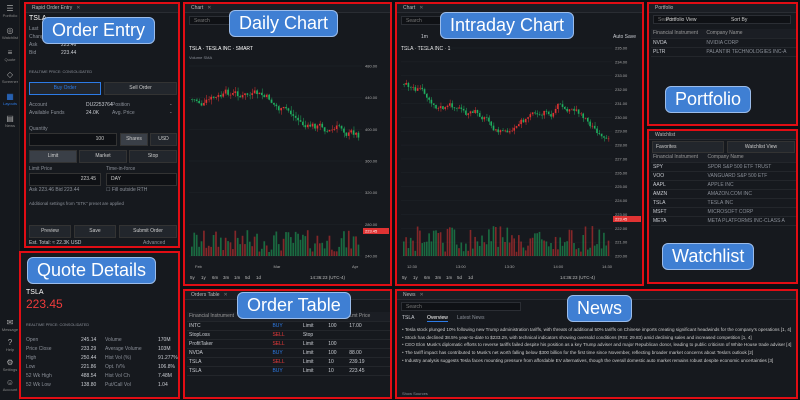  I want to click on sell-order-button: Sell Order, so click(140, 88).